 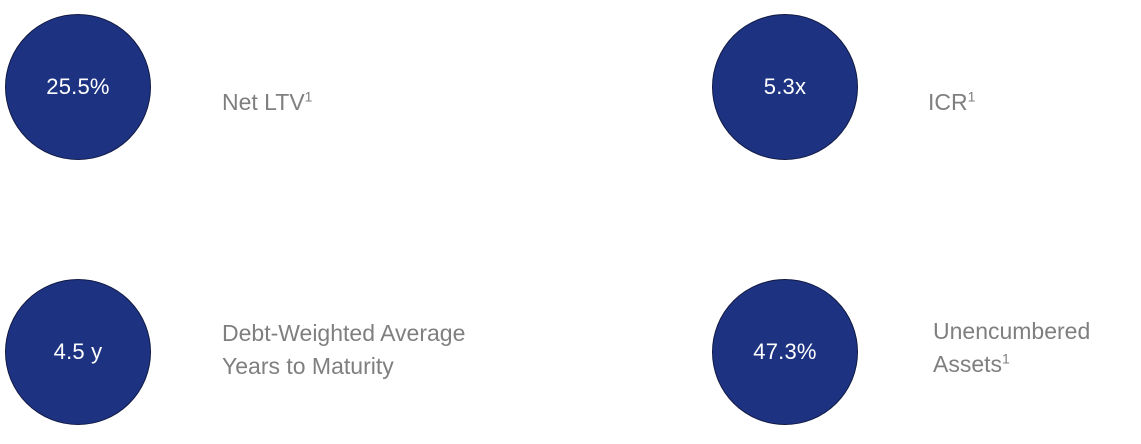 I want to click on icr-footnote: 1, so click(x=971, y=96).